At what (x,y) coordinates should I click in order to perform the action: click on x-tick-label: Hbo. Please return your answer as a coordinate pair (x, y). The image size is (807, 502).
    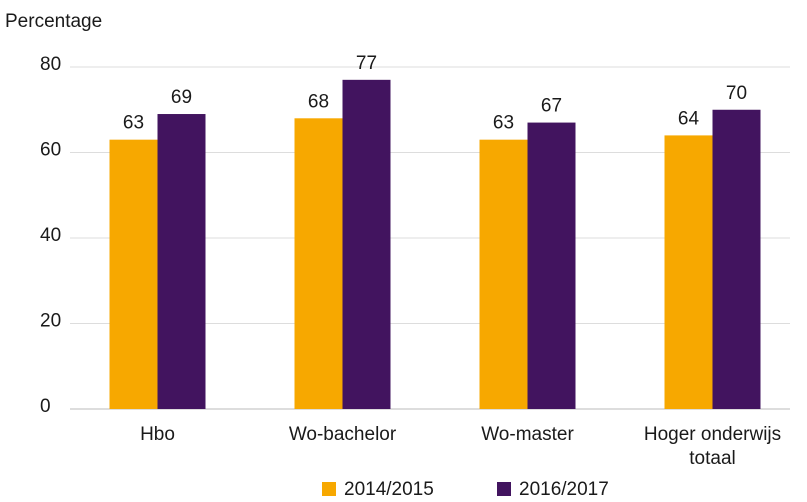
    Looking at the image, I should click on (157, 434).